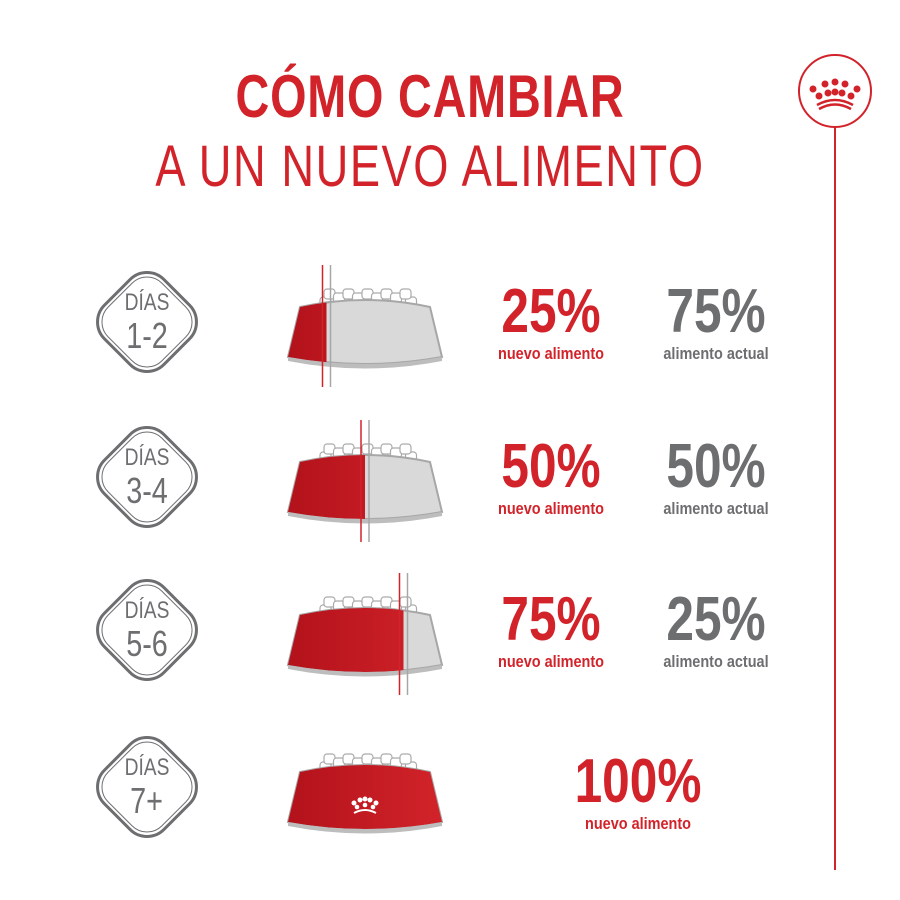 The height and width of the screenshot is (900, 900). I want to click on new-food-percent: 50% nuevo alimento, so click(551, 475).